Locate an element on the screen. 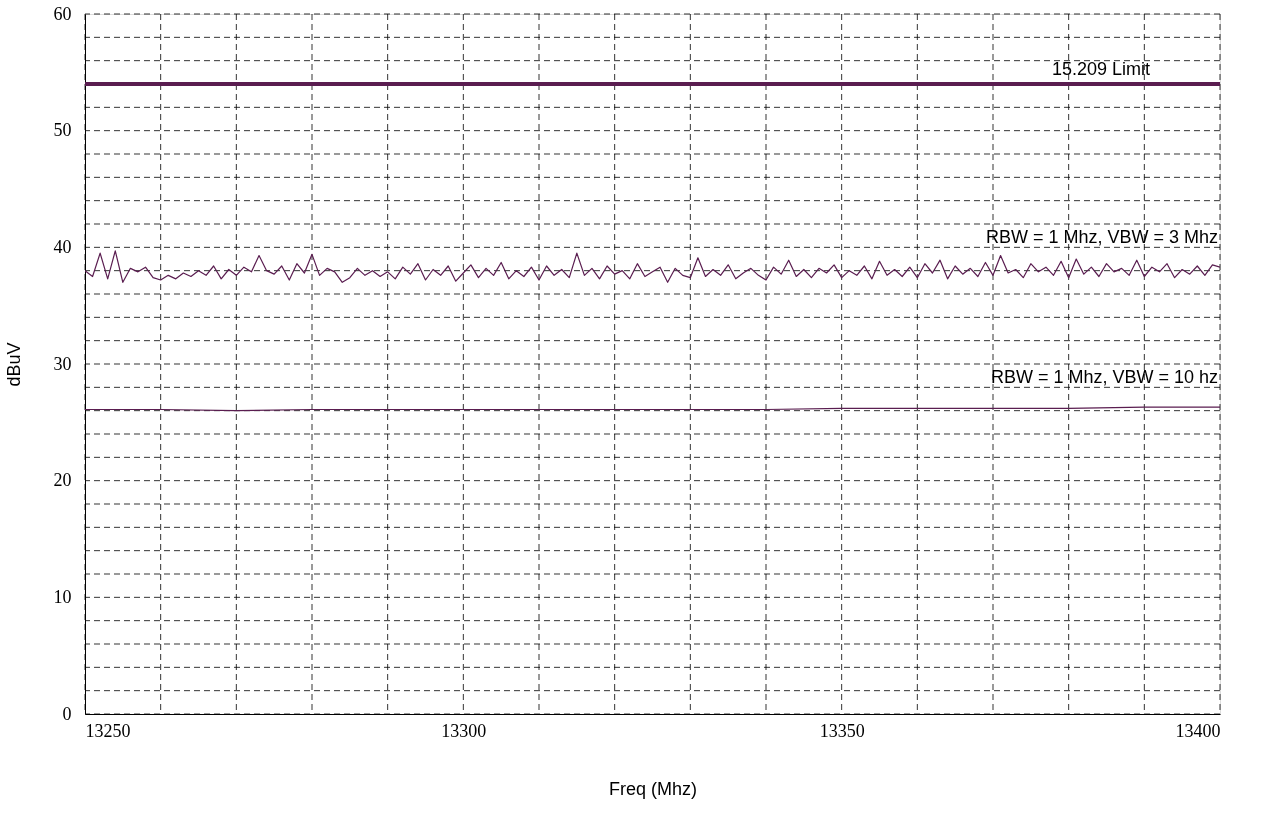  x-axis-title: Freq (Mhz) is located at coordinates (653, 788).